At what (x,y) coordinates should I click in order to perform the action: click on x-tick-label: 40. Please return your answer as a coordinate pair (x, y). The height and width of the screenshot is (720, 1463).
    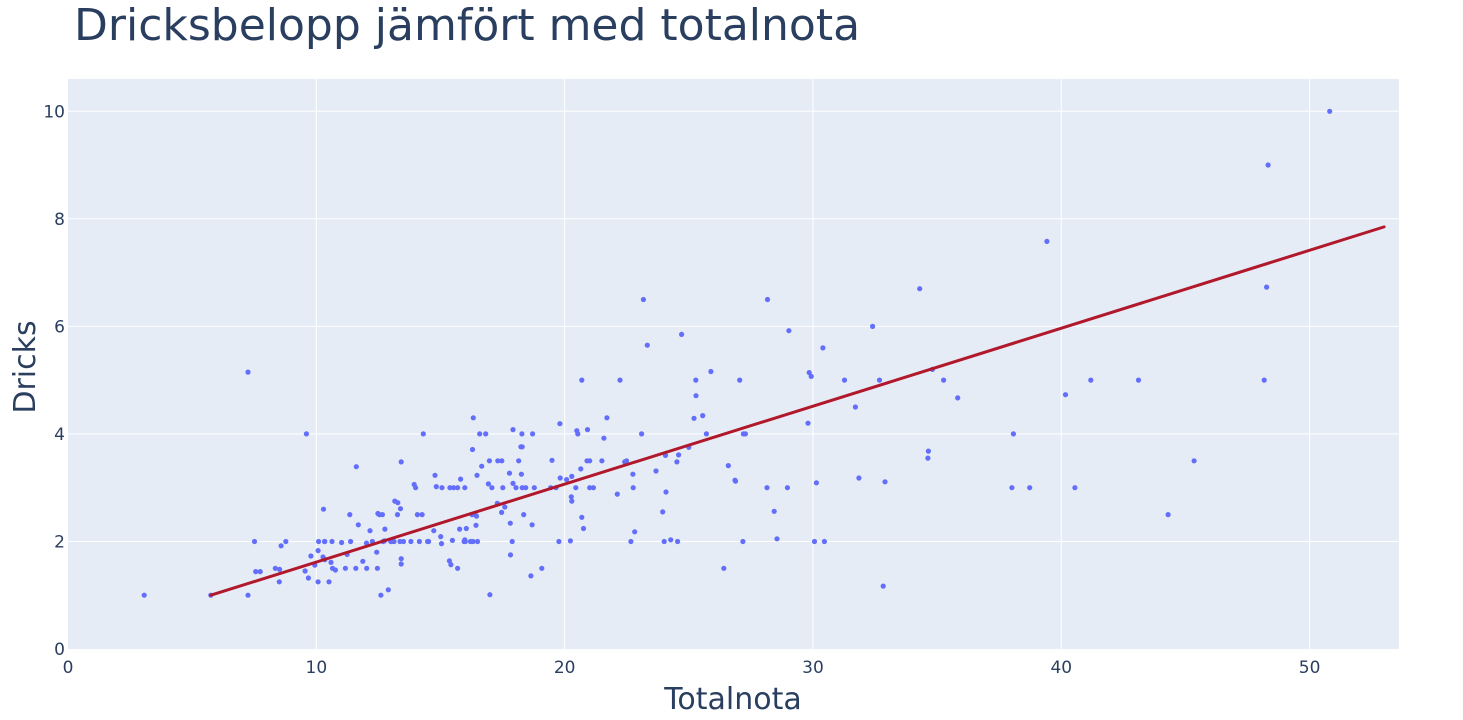
    Looking at the image, I should click on (1061, 668).